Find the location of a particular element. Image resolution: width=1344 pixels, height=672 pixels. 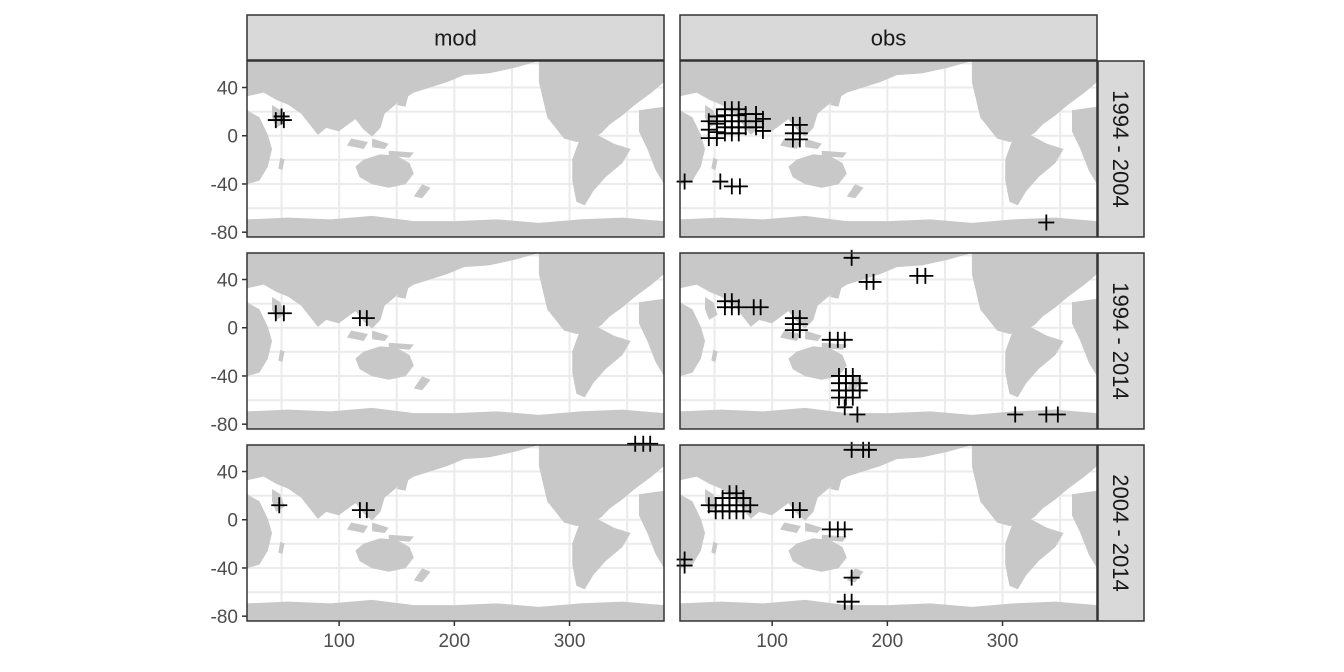

column-strip-label: mod is located at coordinates (455, 38).